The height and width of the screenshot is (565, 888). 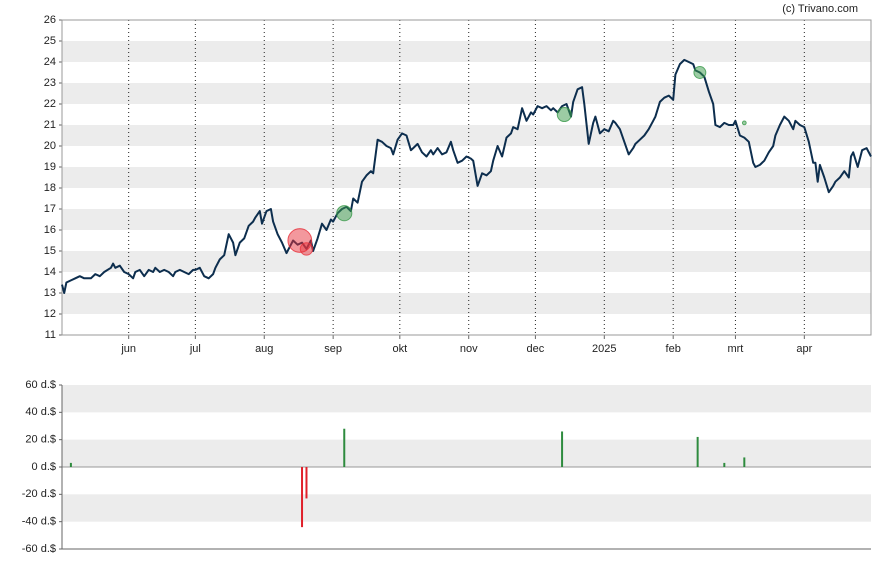 I want to click on y-tick-label: 25, so click(x=50, y=41).